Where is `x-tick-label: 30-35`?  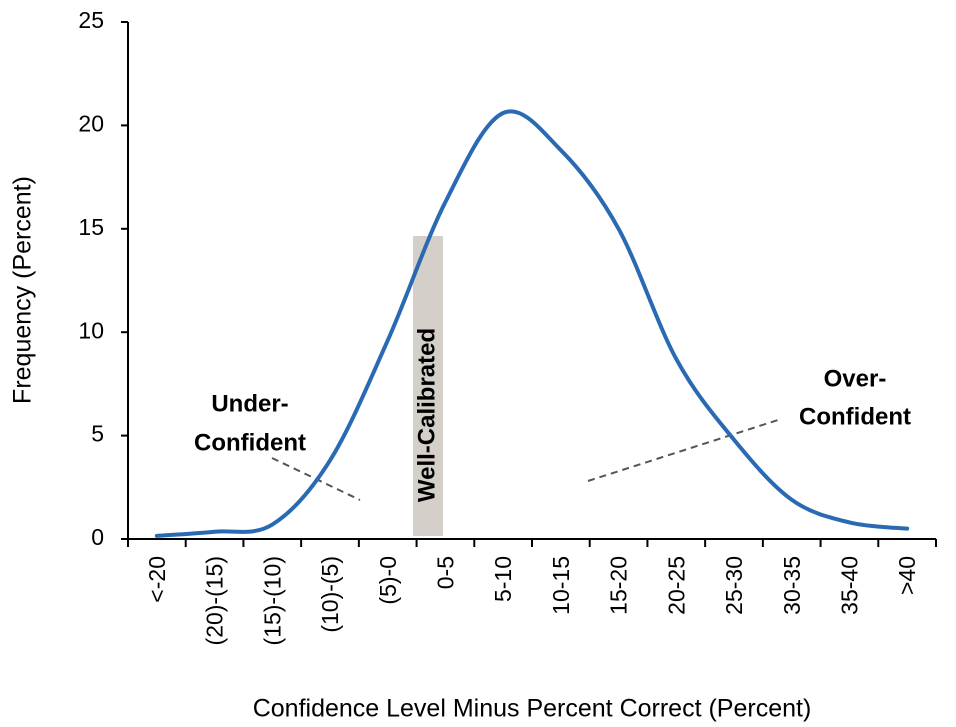 x-tick-label: 30-35 is located at coordinates (792, 585).